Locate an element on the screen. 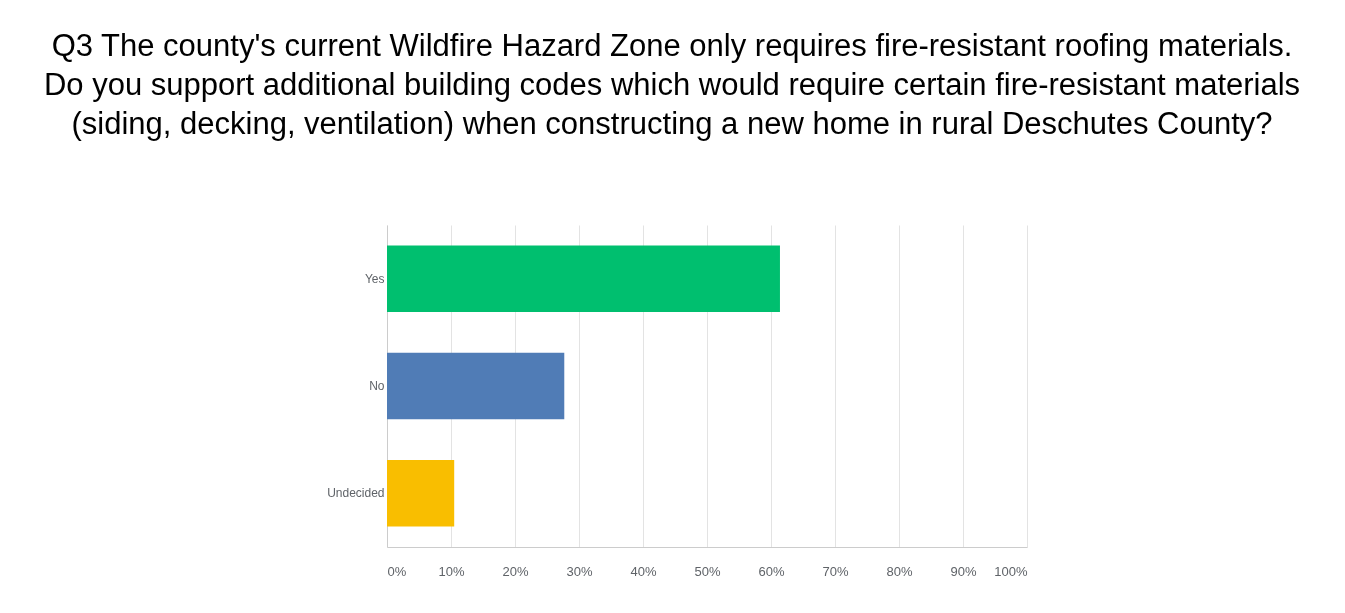  x-tick-label: 40% is located at coordinates (643, 571).